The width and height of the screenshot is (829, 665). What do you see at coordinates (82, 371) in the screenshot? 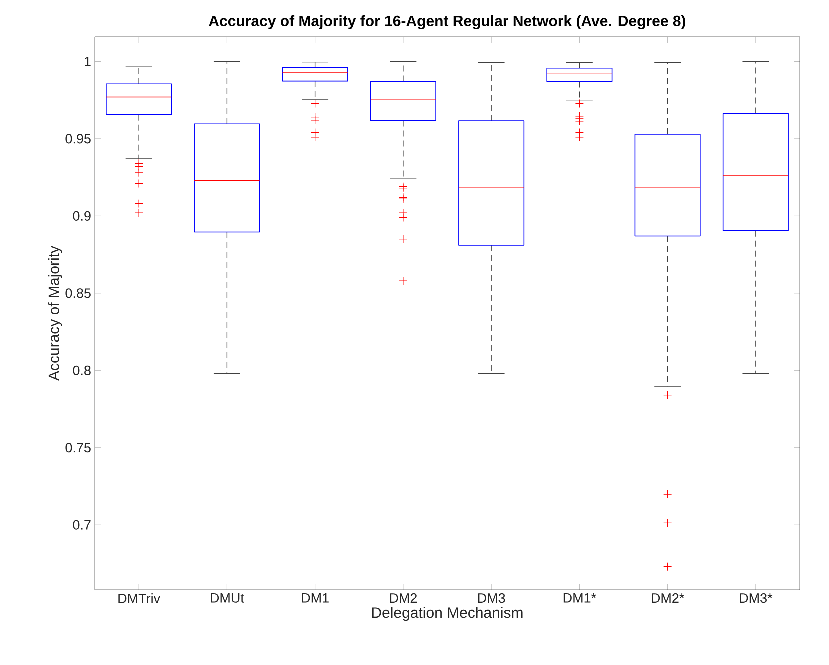
I see `y-tick-label: 0.8` at bounding box center [82, 371].